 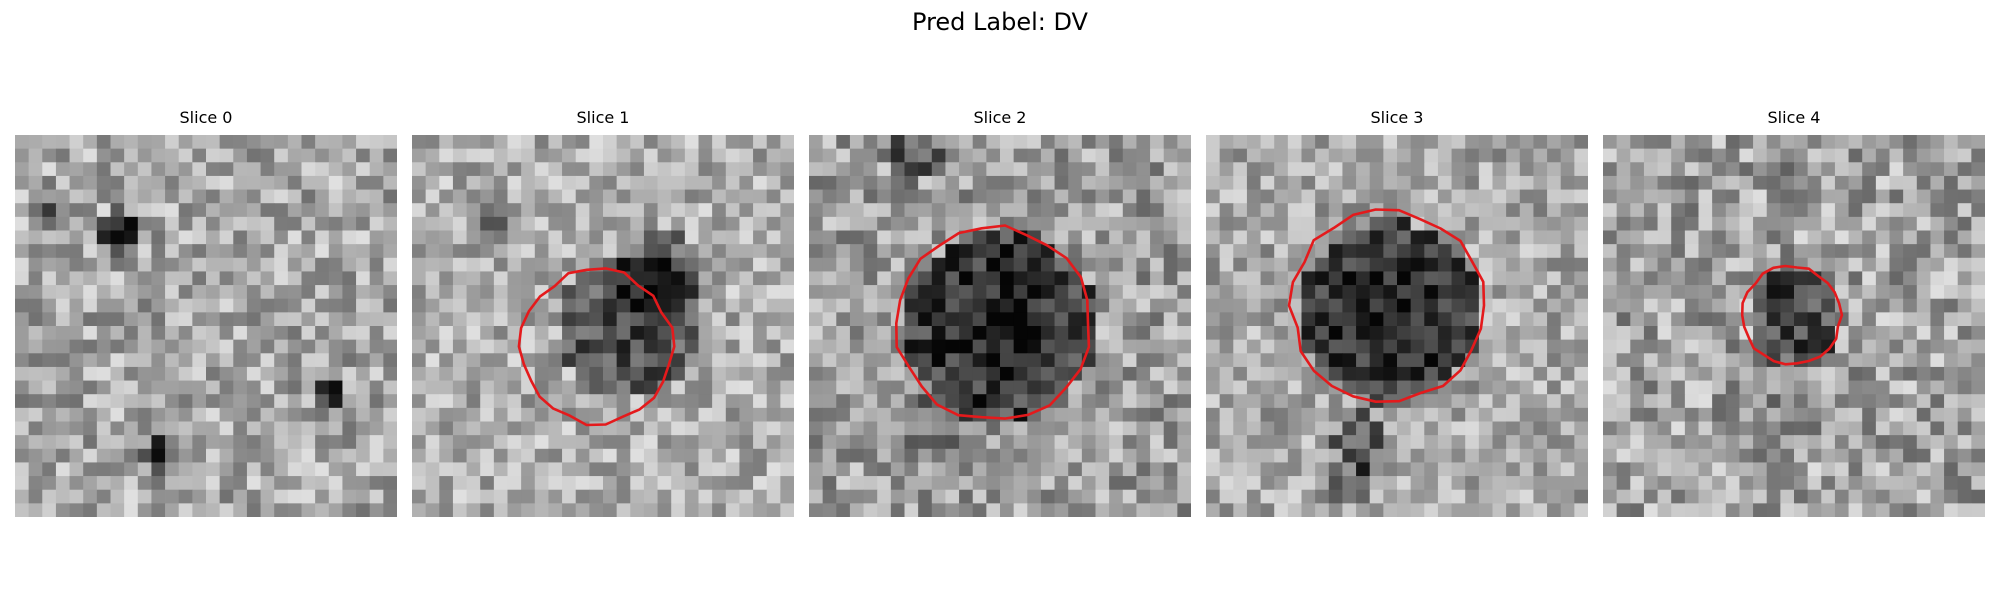 I want to click on slice-1-title: Slice 1, so click(x=603, y=117).